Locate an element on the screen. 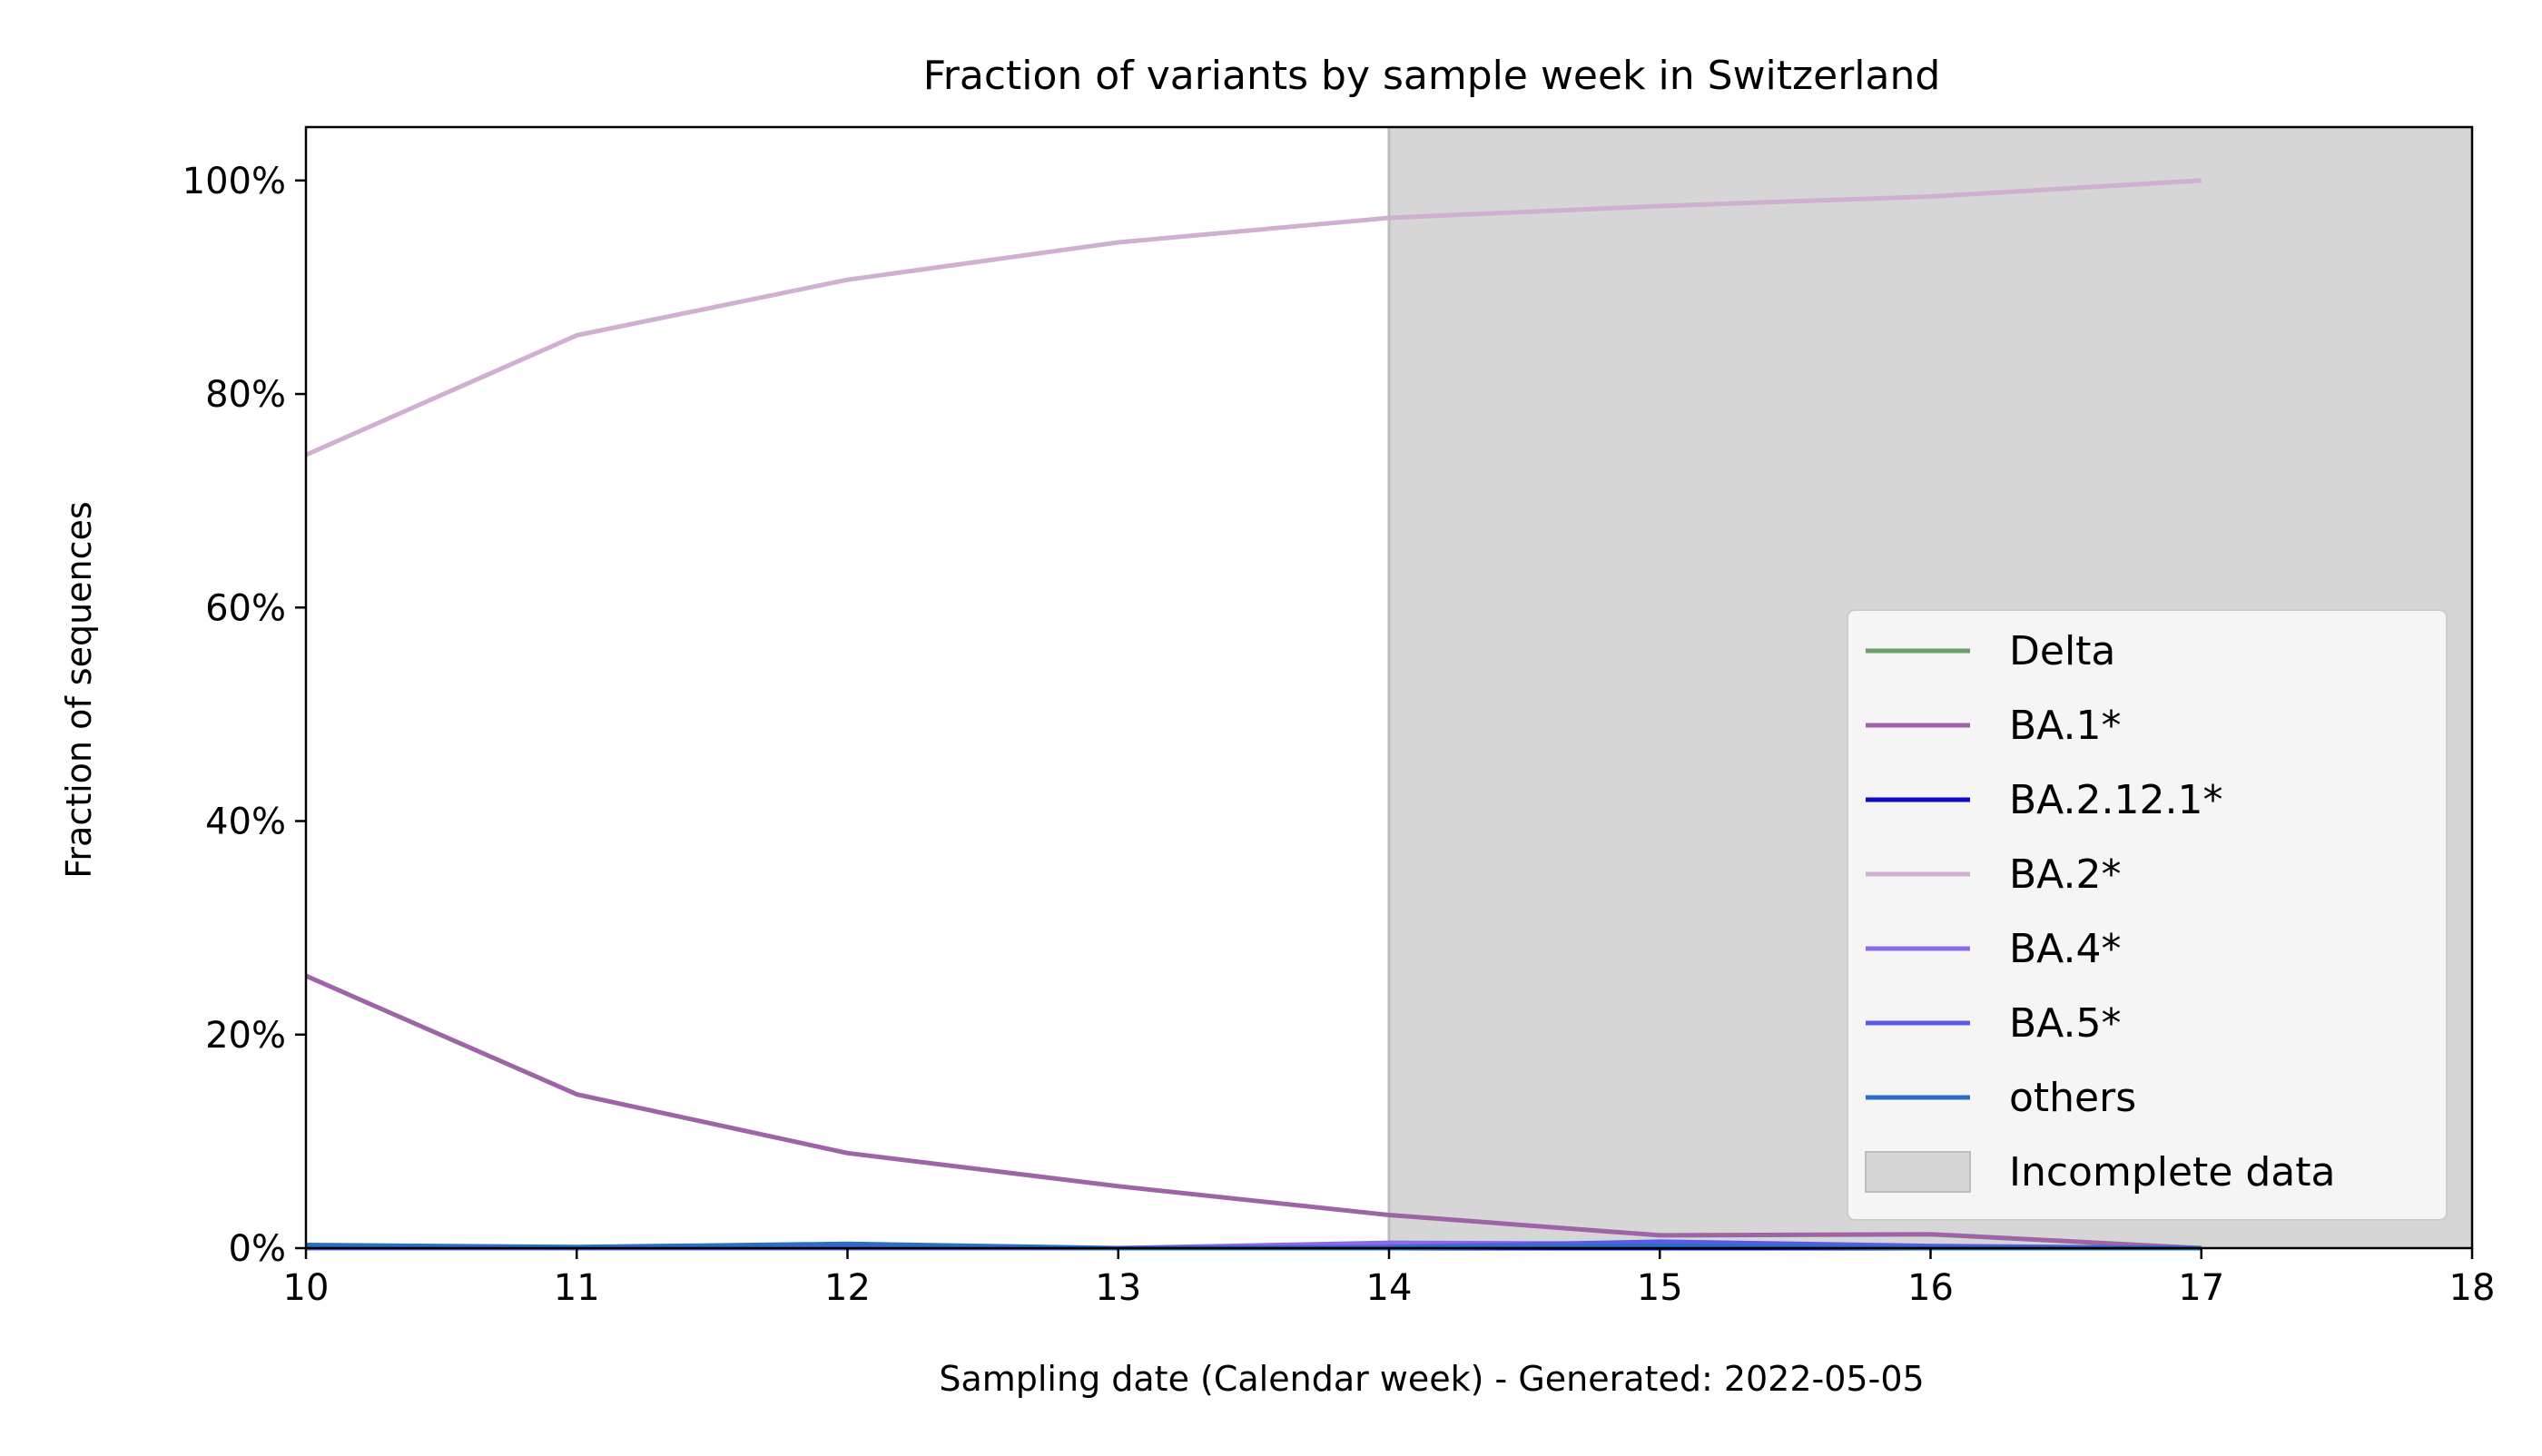  x-tick-label: 11 is located at coordinates (577, 1288).